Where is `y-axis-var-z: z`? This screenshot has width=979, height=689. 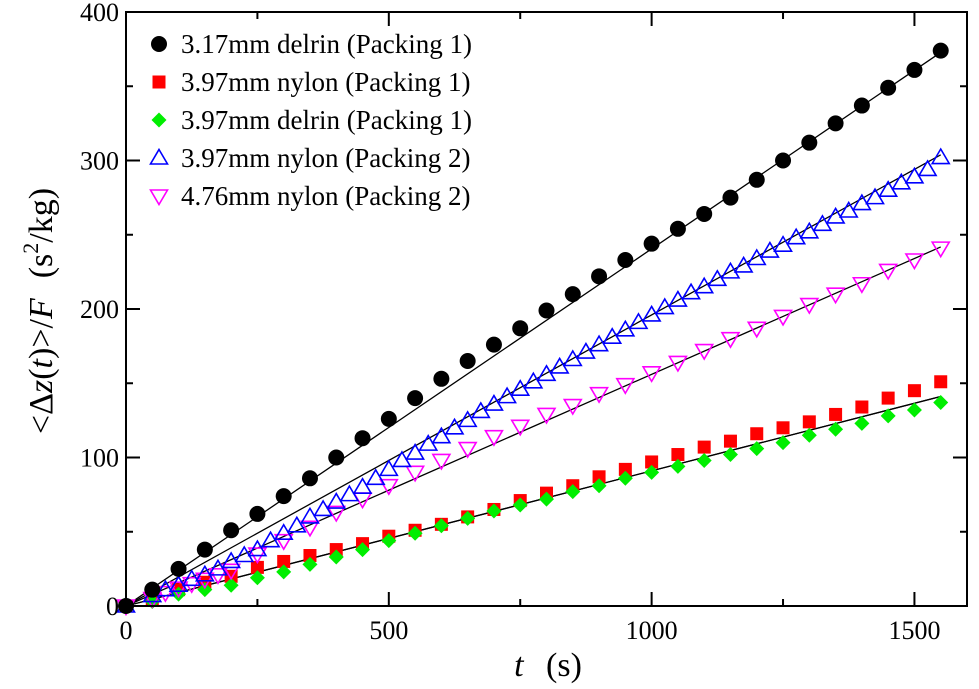
y-axis-var-z: z is located at coordinates (41, 387).